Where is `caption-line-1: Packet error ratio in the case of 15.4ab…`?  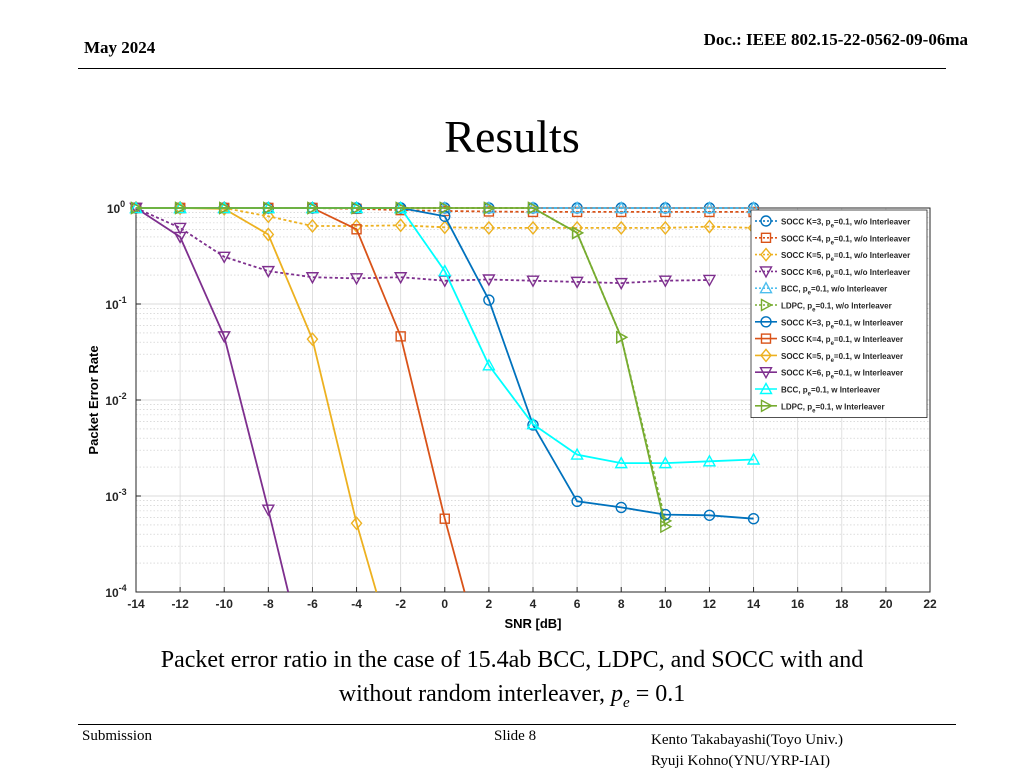 caption-line-1: Packet error ratio in the case of 15.4ab… is located at coordinates (512, 660).